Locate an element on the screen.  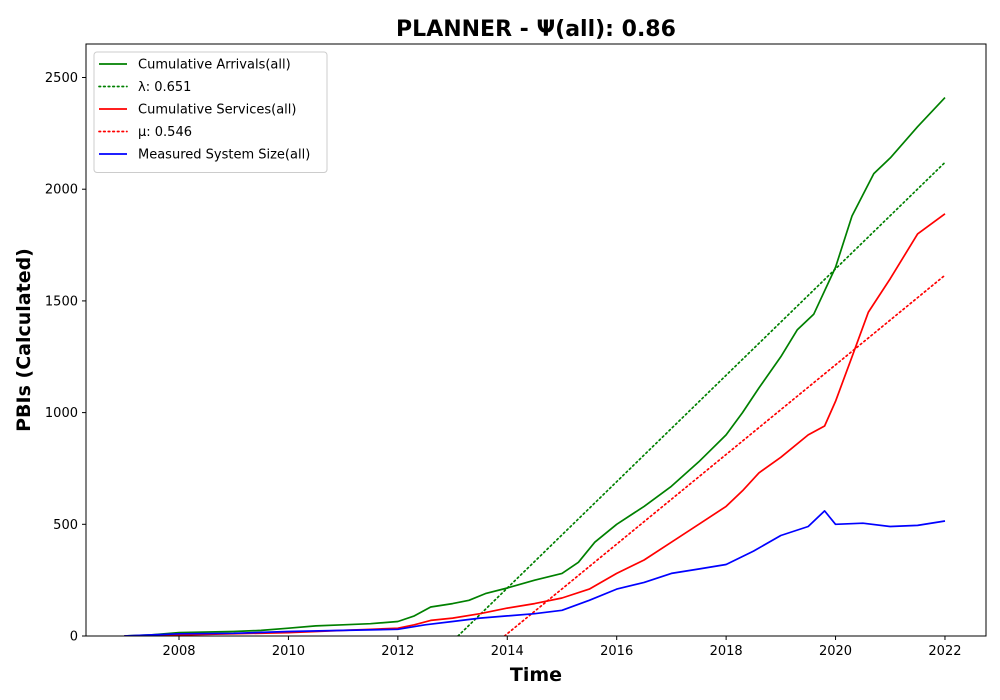
legend-label: Cumulative Arrivals(all) is located at coordinates (214, 65).